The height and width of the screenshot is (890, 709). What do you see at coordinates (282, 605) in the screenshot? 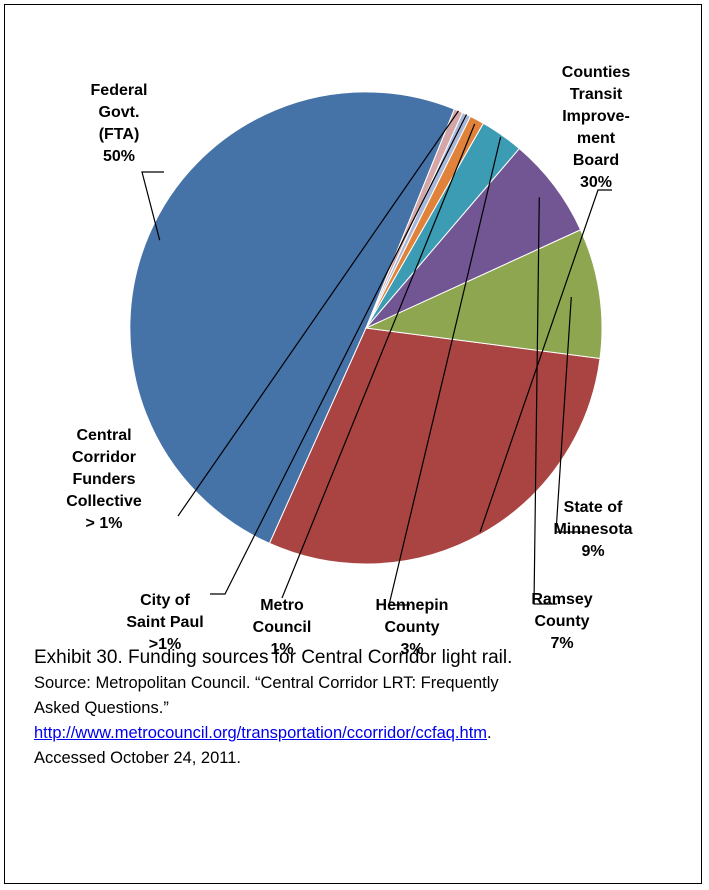
I see `slice-label-line: Metro` at bounding box center [282, 605].